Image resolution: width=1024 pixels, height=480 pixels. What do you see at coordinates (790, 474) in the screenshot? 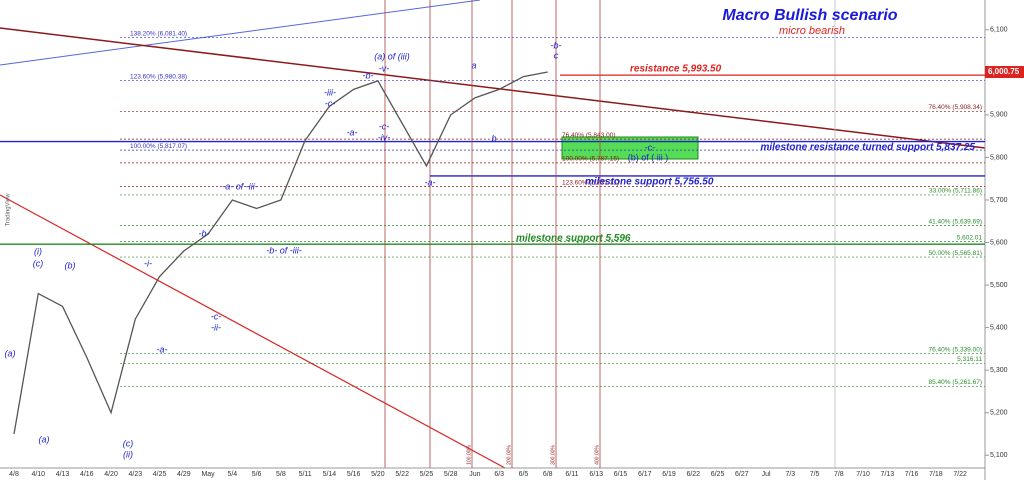
I see `x-tick-label: 7/3` at bounding box center [790, 474].